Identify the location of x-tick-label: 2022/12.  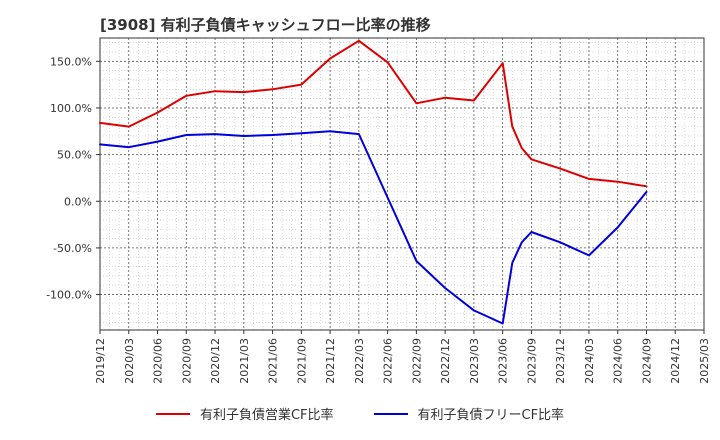
(445, 361).